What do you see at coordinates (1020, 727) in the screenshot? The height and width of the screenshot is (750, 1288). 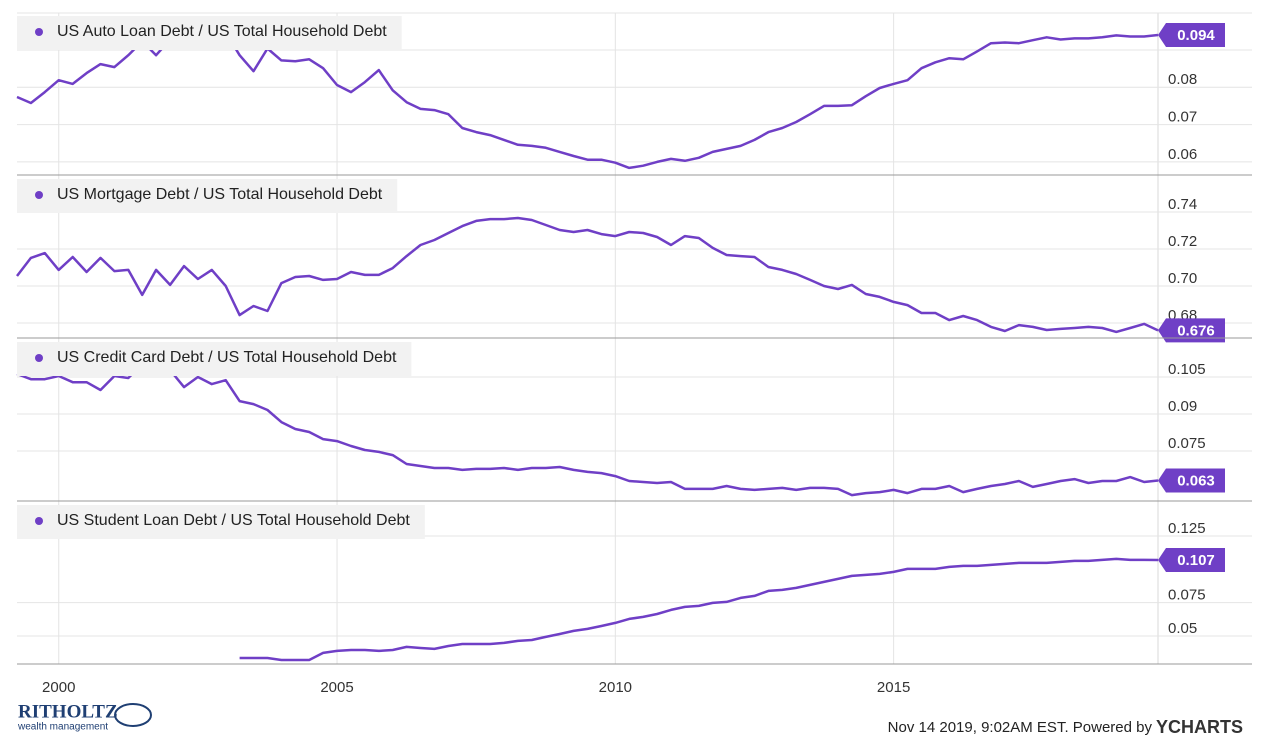 I see `credit: Nov 14 2019, 9:02AM EST. Powered by` at bounding box center [1020, 727].